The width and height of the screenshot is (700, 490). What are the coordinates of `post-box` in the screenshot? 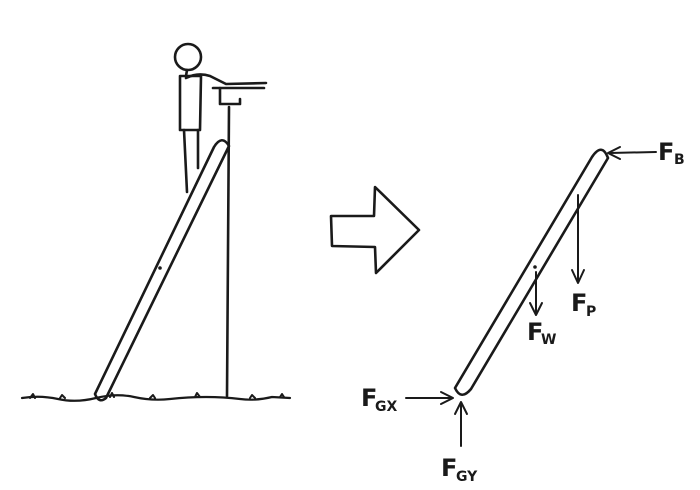 It's located at (230, 96).